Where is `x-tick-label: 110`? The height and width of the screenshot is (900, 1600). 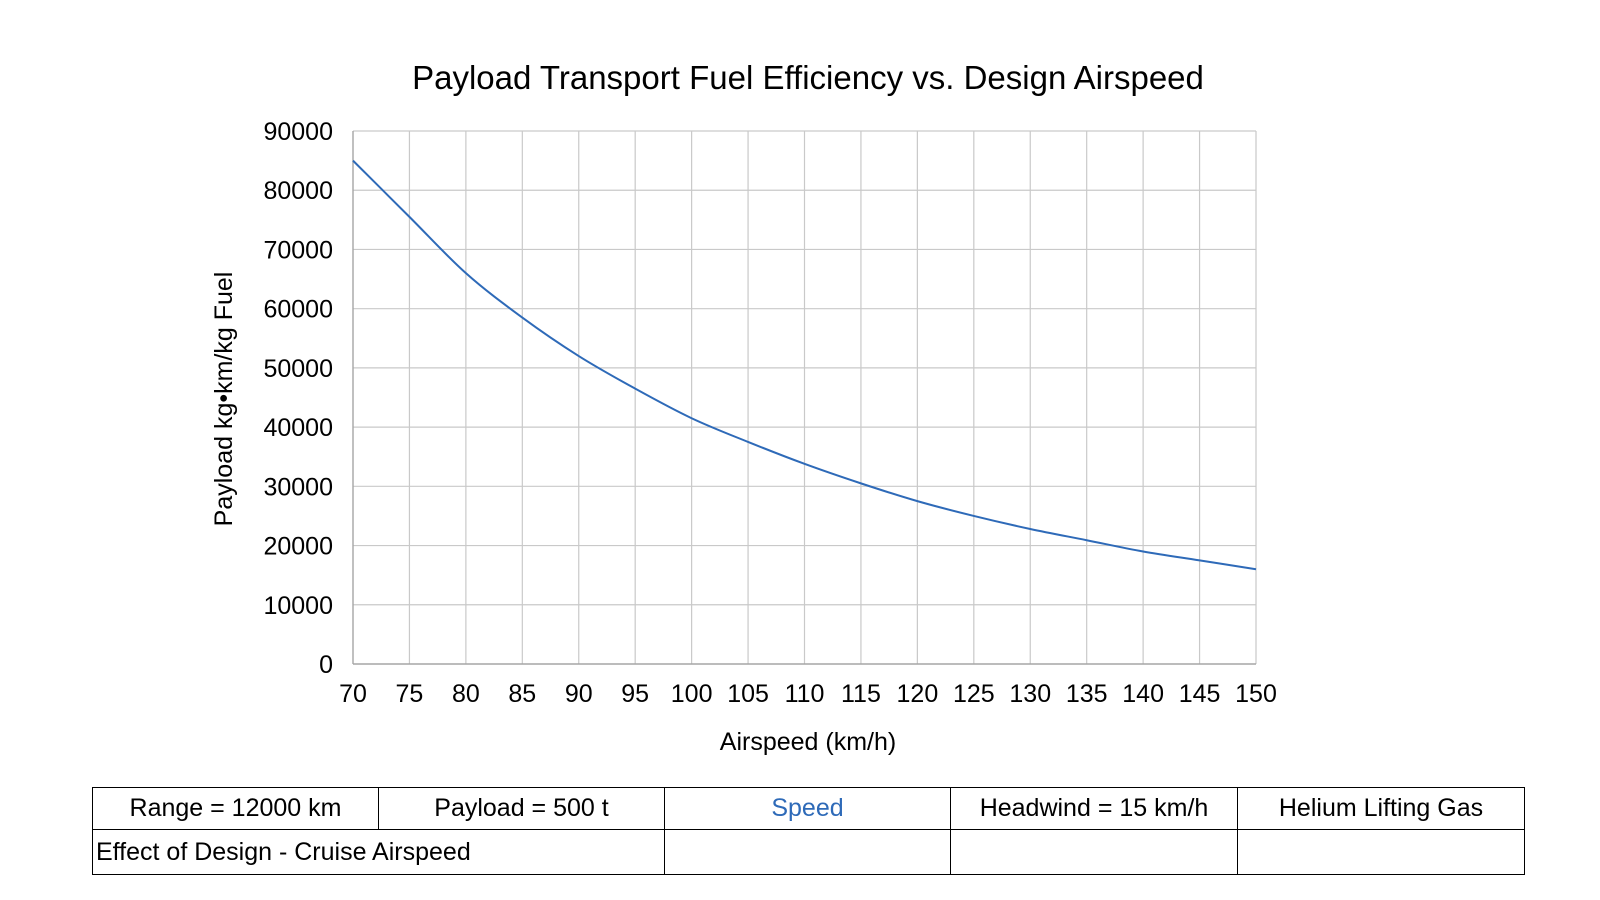
x-tick-label: 110 is located at coordinates (805, 694).